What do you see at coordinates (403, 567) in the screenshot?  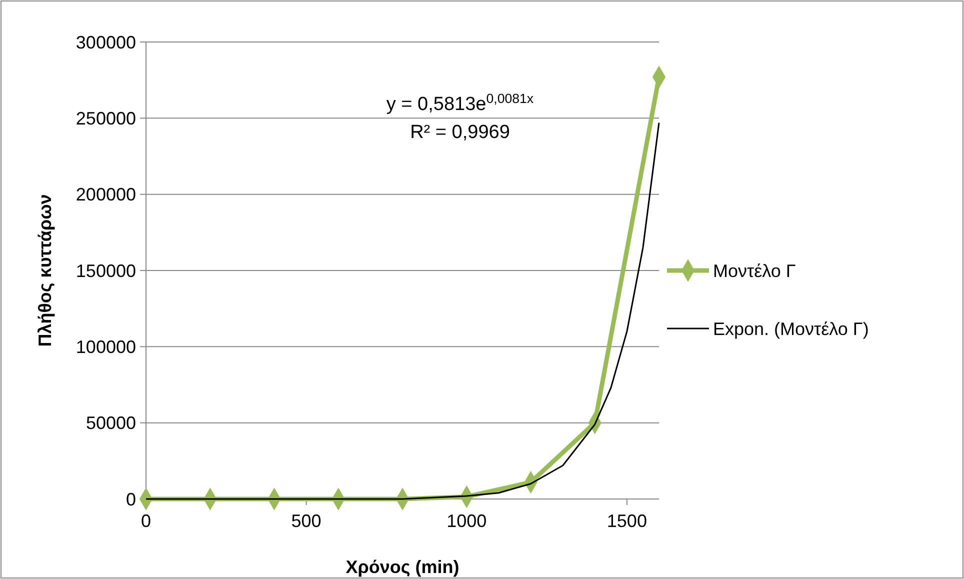 I see `x-axis-title: Χρόνος (min)` at bounding box center [403, 567].